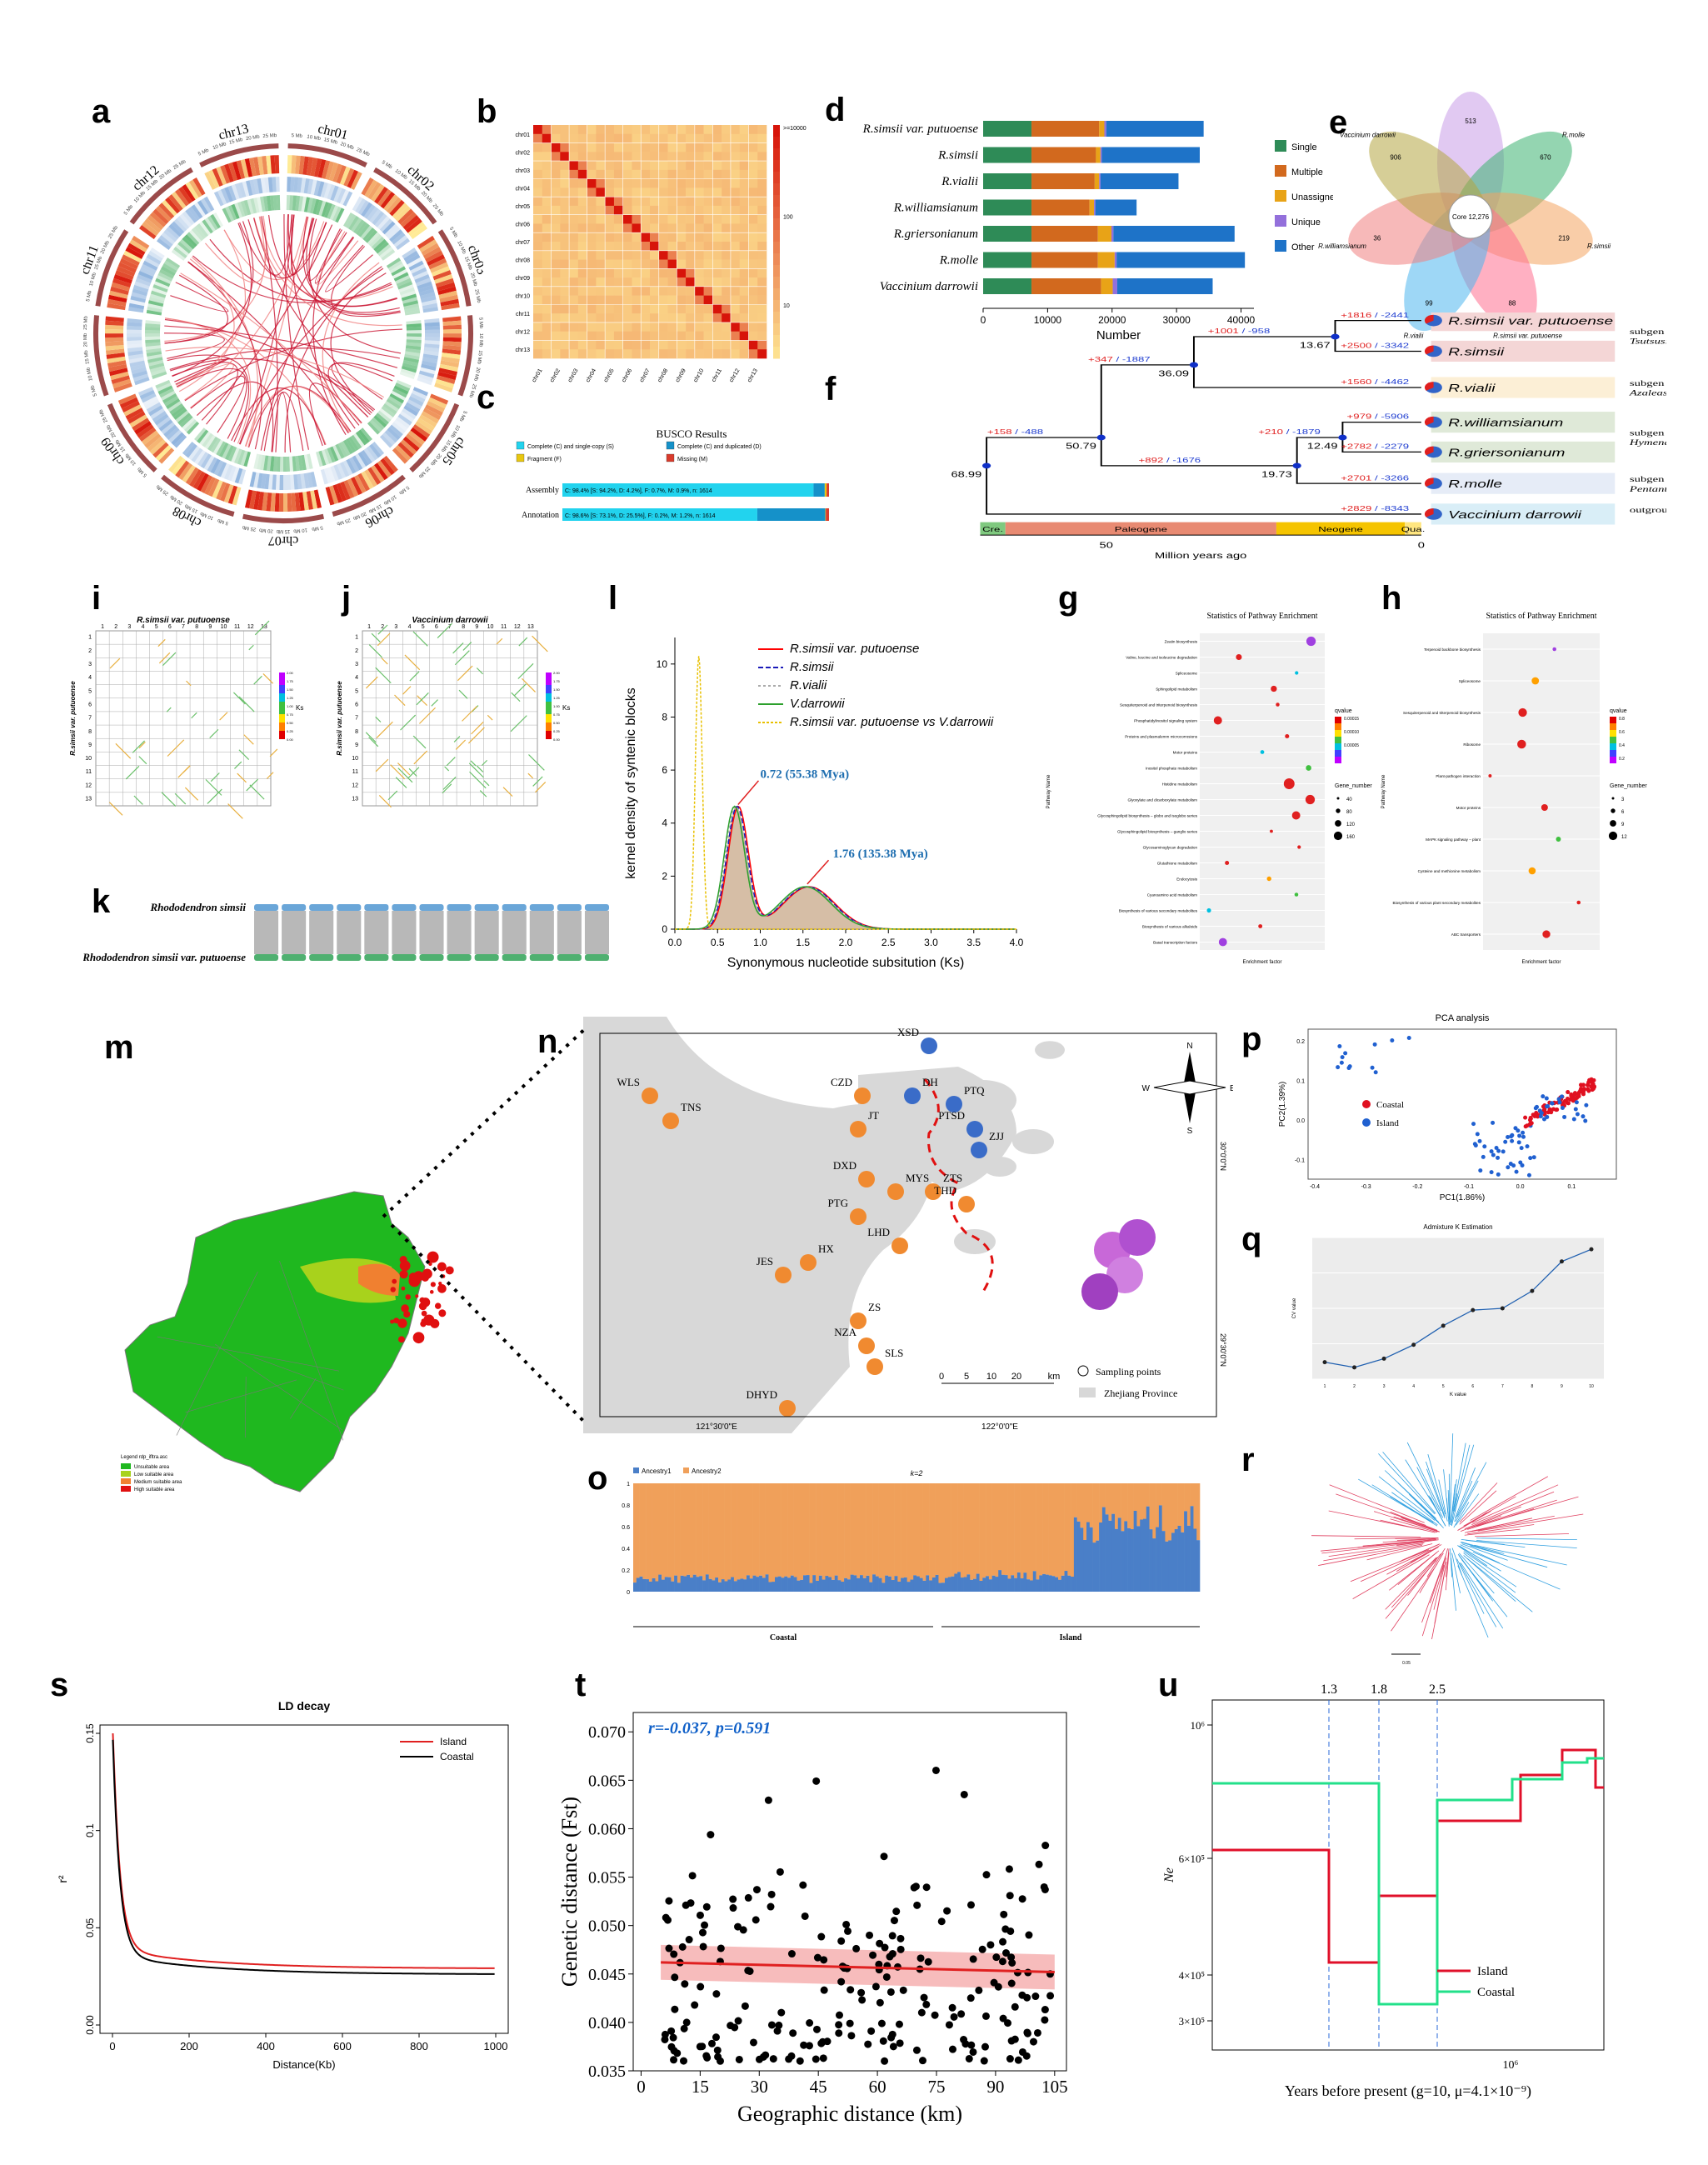  I want to click on x-tick-label: 3, so click(129, 627).